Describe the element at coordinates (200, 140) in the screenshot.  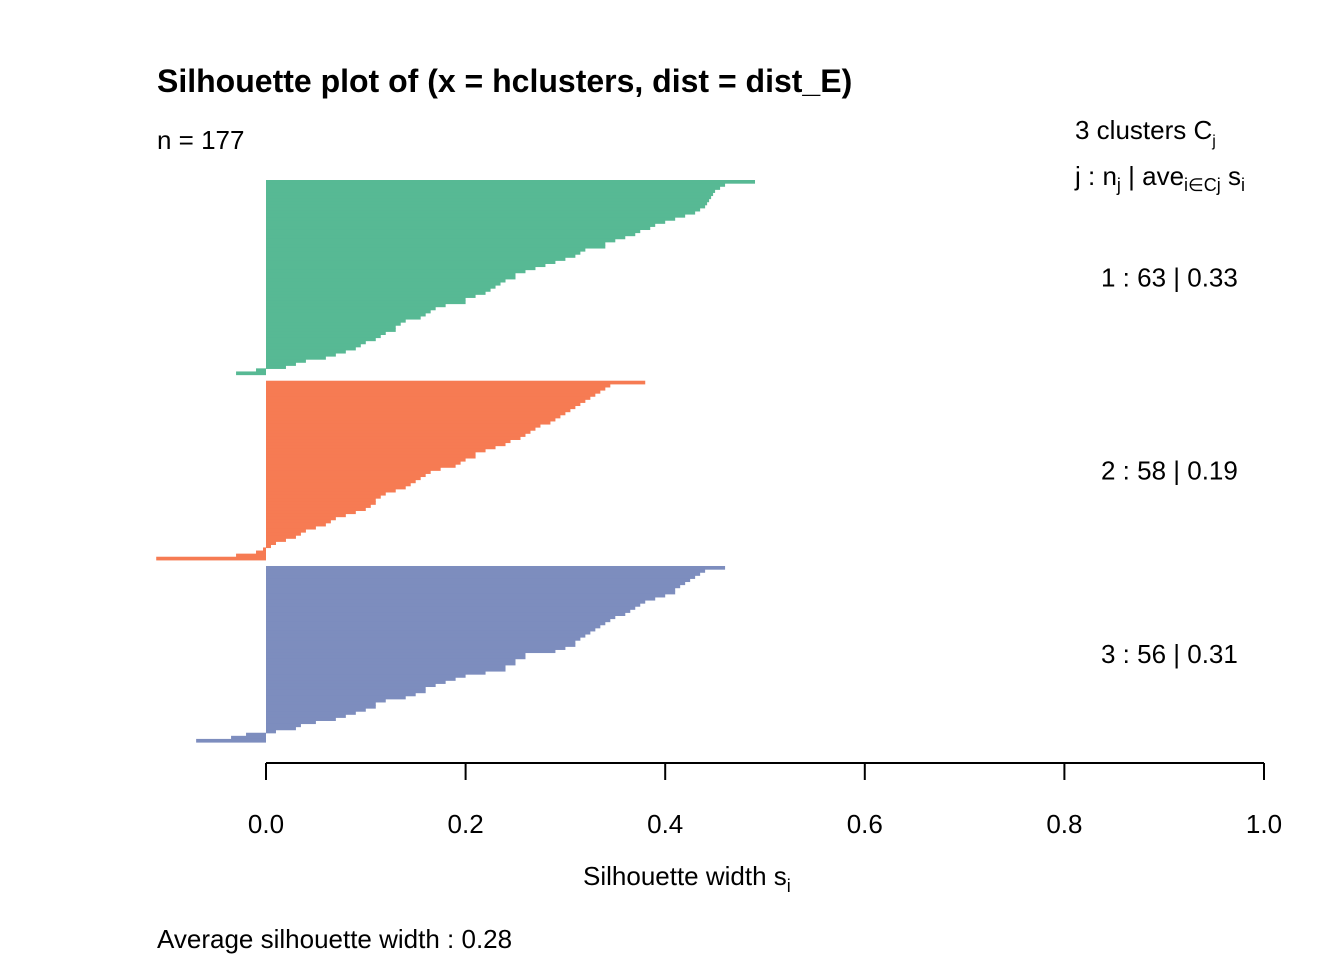
I see `n-label: n = 177` at that location.